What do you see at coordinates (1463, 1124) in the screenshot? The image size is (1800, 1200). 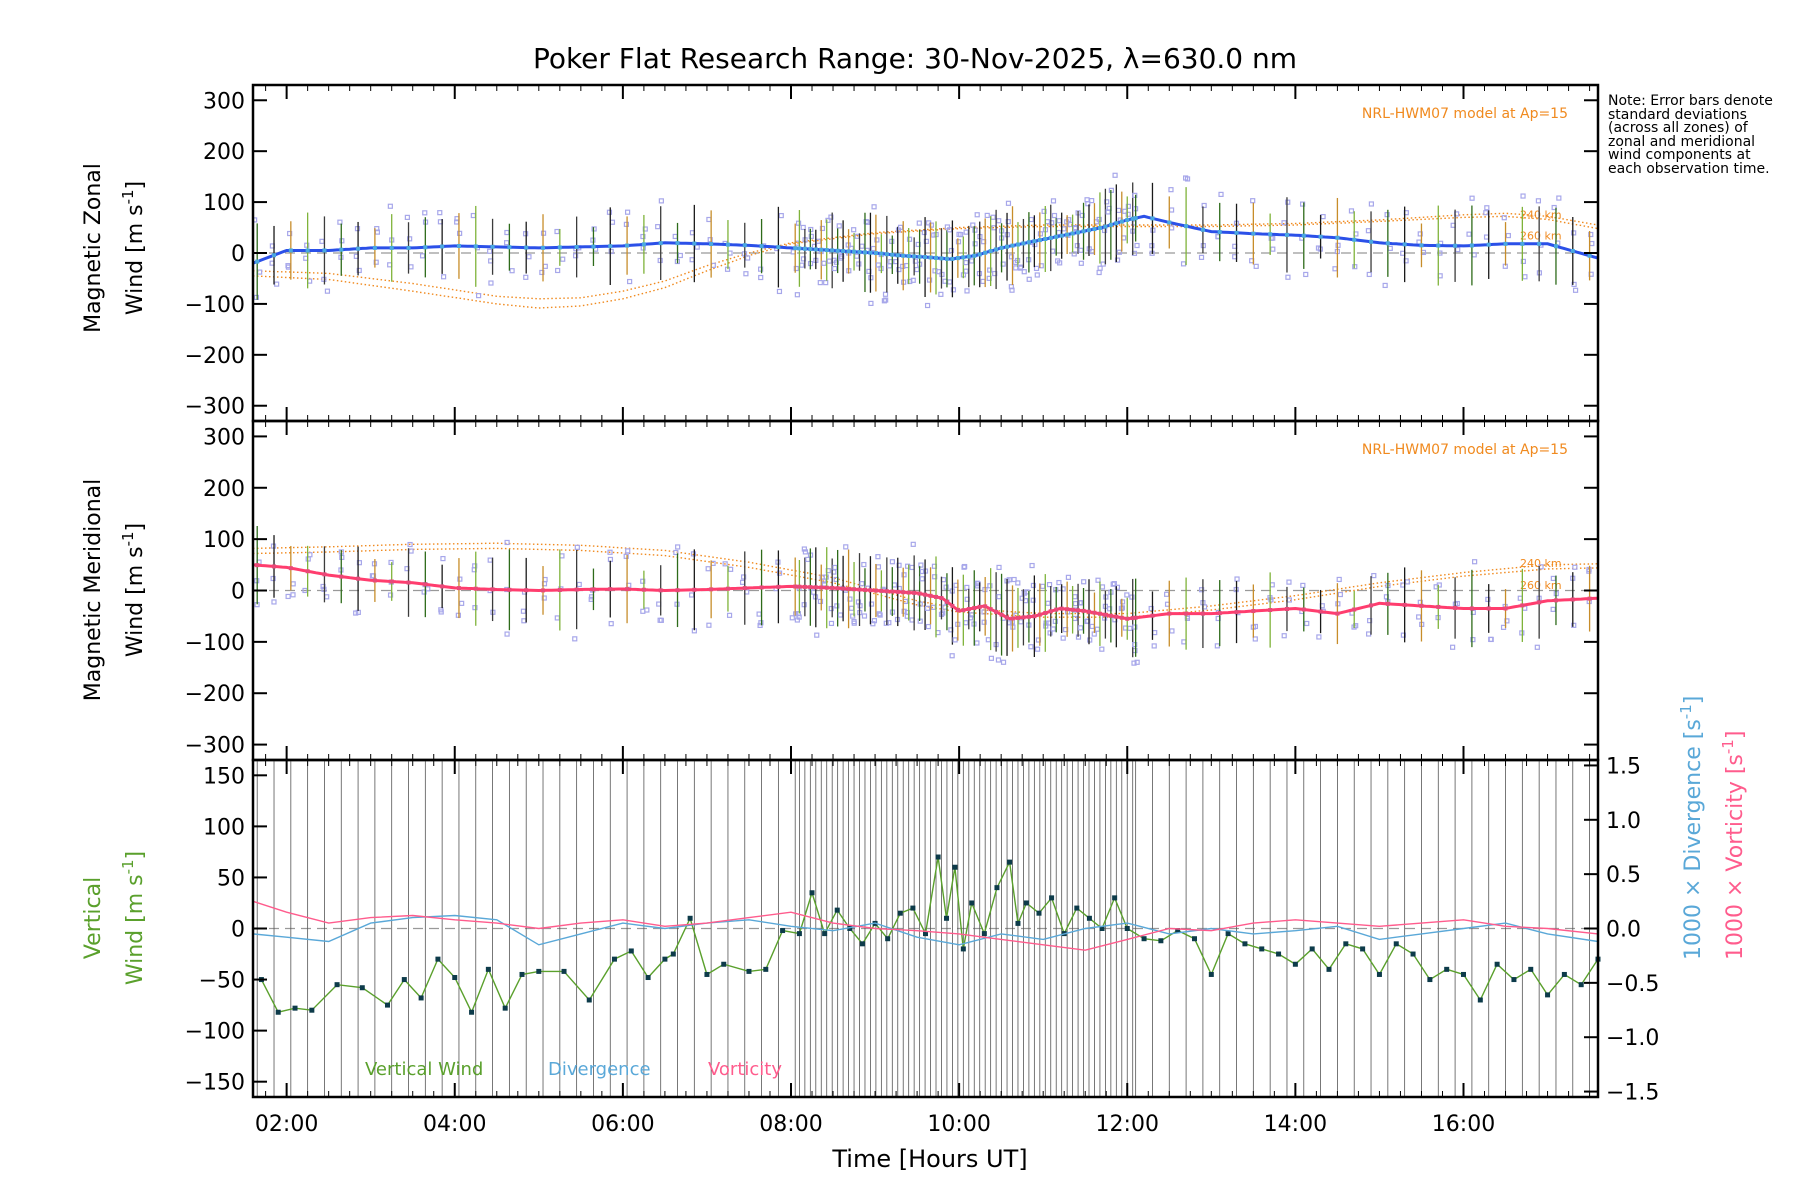 I see `x-tick-label: 16:00` at bounding box center [1463, 1124].